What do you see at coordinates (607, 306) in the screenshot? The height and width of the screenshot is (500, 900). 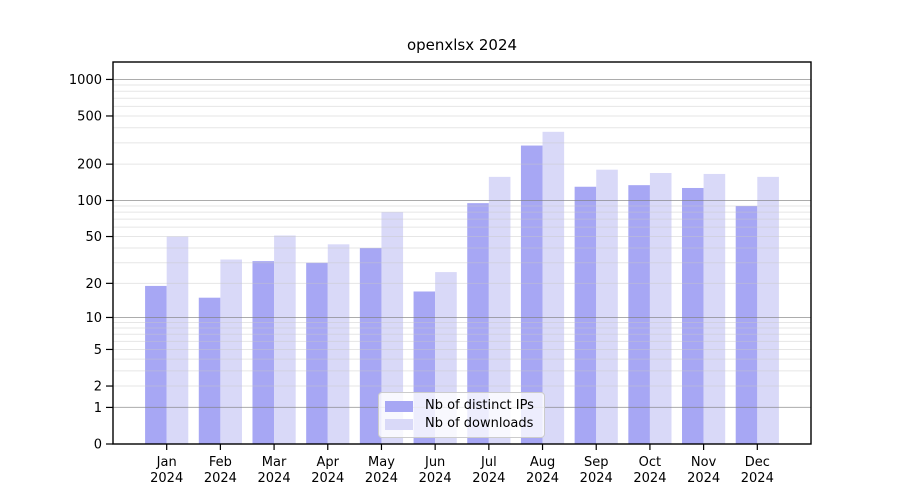 I see `bar-downloads-sep` at bounding box center [607, 306].